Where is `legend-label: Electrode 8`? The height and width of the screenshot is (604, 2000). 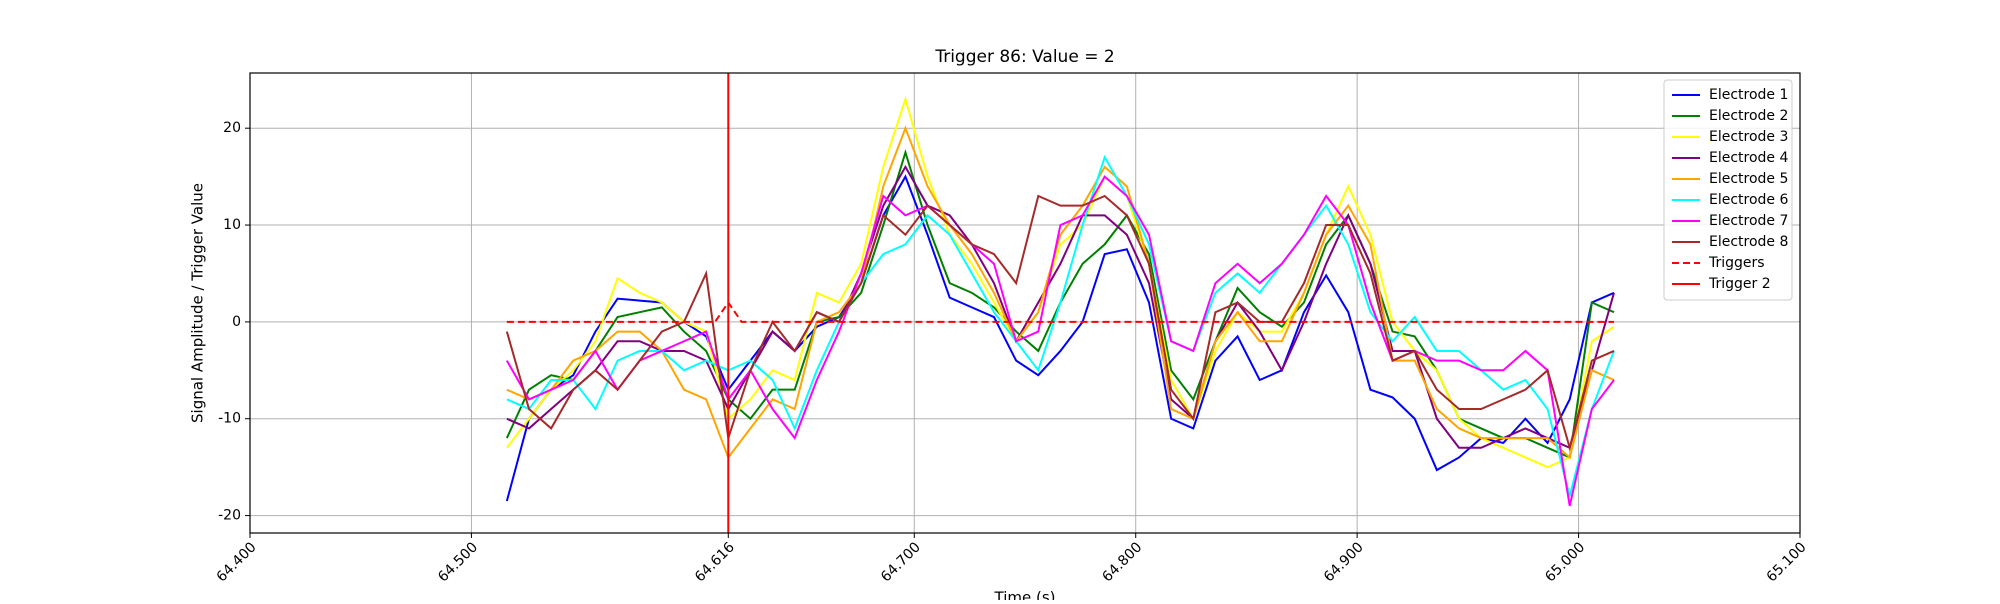
legend-label: Electrode 8 is located at coordinates (1748, 242).